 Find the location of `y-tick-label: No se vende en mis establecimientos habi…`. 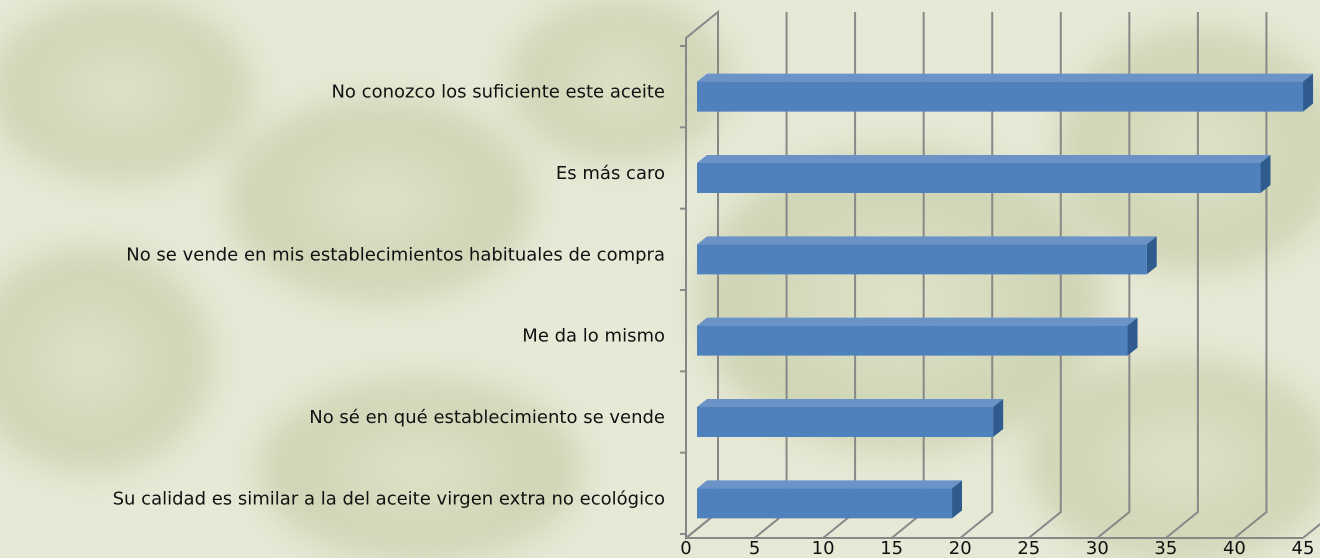

y-tick-label: No se vende en mis establecimientos habi… is located at coordinates (395, 254).